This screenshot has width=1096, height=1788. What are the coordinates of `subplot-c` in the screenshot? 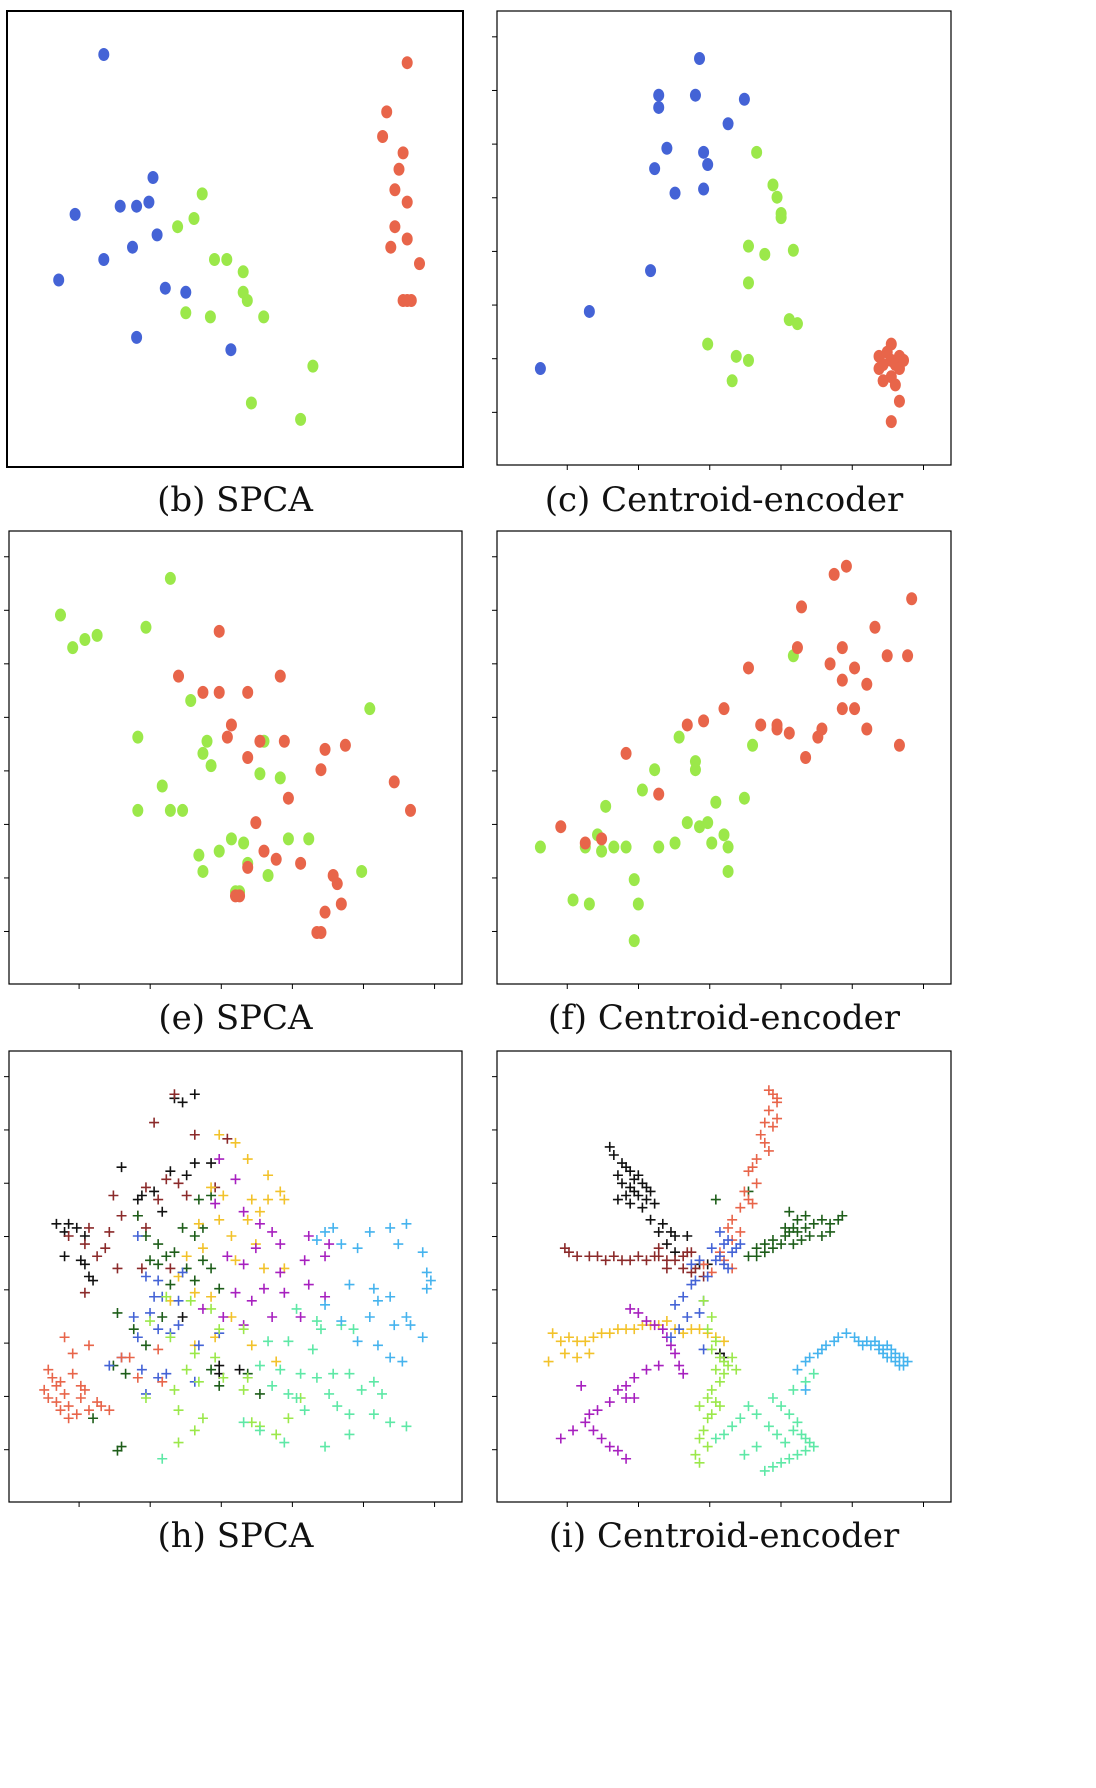 It's located at (722, 240).